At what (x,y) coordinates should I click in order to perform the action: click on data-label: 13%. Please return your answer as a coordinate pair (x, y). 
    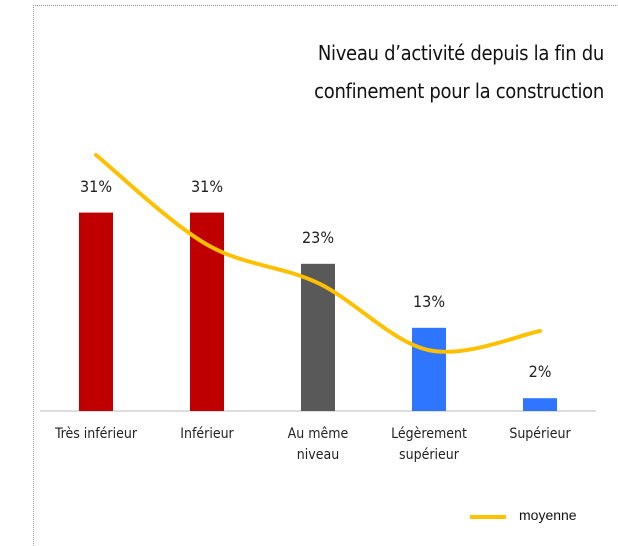
    Looking at the image, I should click on (429, 301).